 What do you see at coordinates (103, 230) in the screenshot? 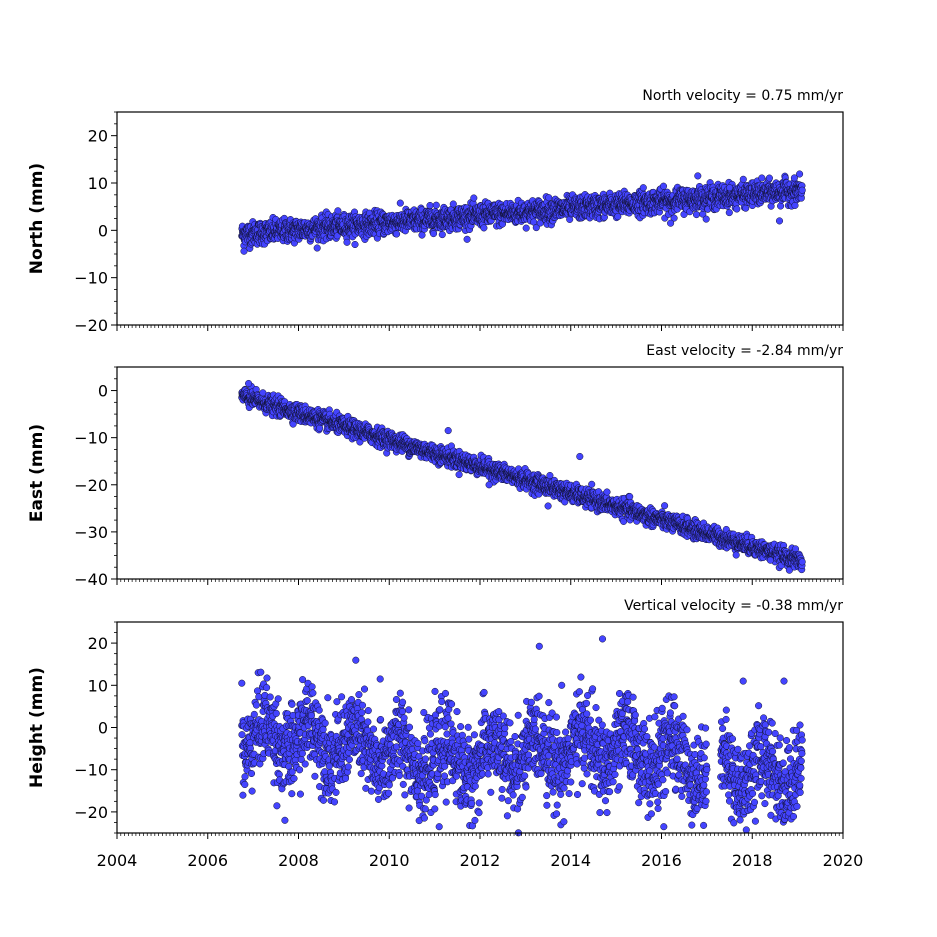
I see `y-tick-label: 0` at bounding box center [103, 230].